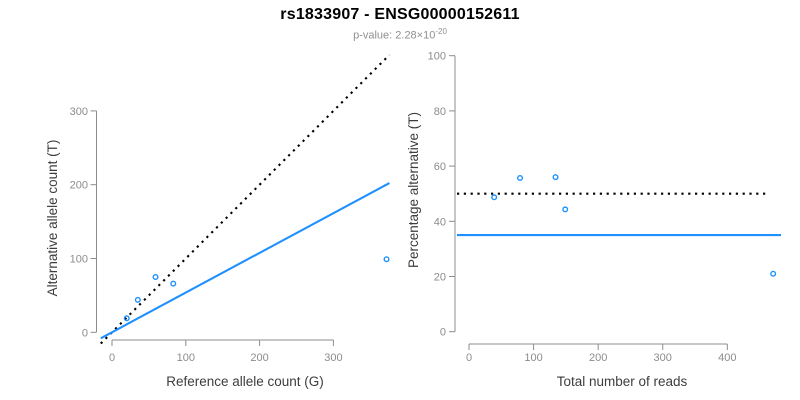  Describe the element at coordinates (440, 278) in the screenshot. I see `y-tick-label: 20` at that location.